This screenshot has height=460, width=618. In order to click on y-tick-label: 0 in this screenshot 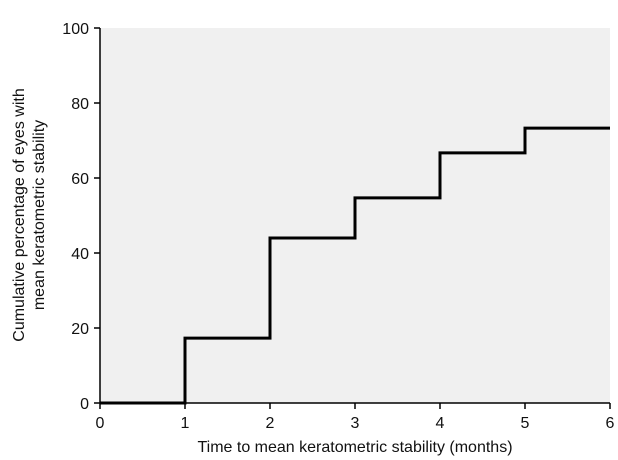, I will do `click(84, 404)`.